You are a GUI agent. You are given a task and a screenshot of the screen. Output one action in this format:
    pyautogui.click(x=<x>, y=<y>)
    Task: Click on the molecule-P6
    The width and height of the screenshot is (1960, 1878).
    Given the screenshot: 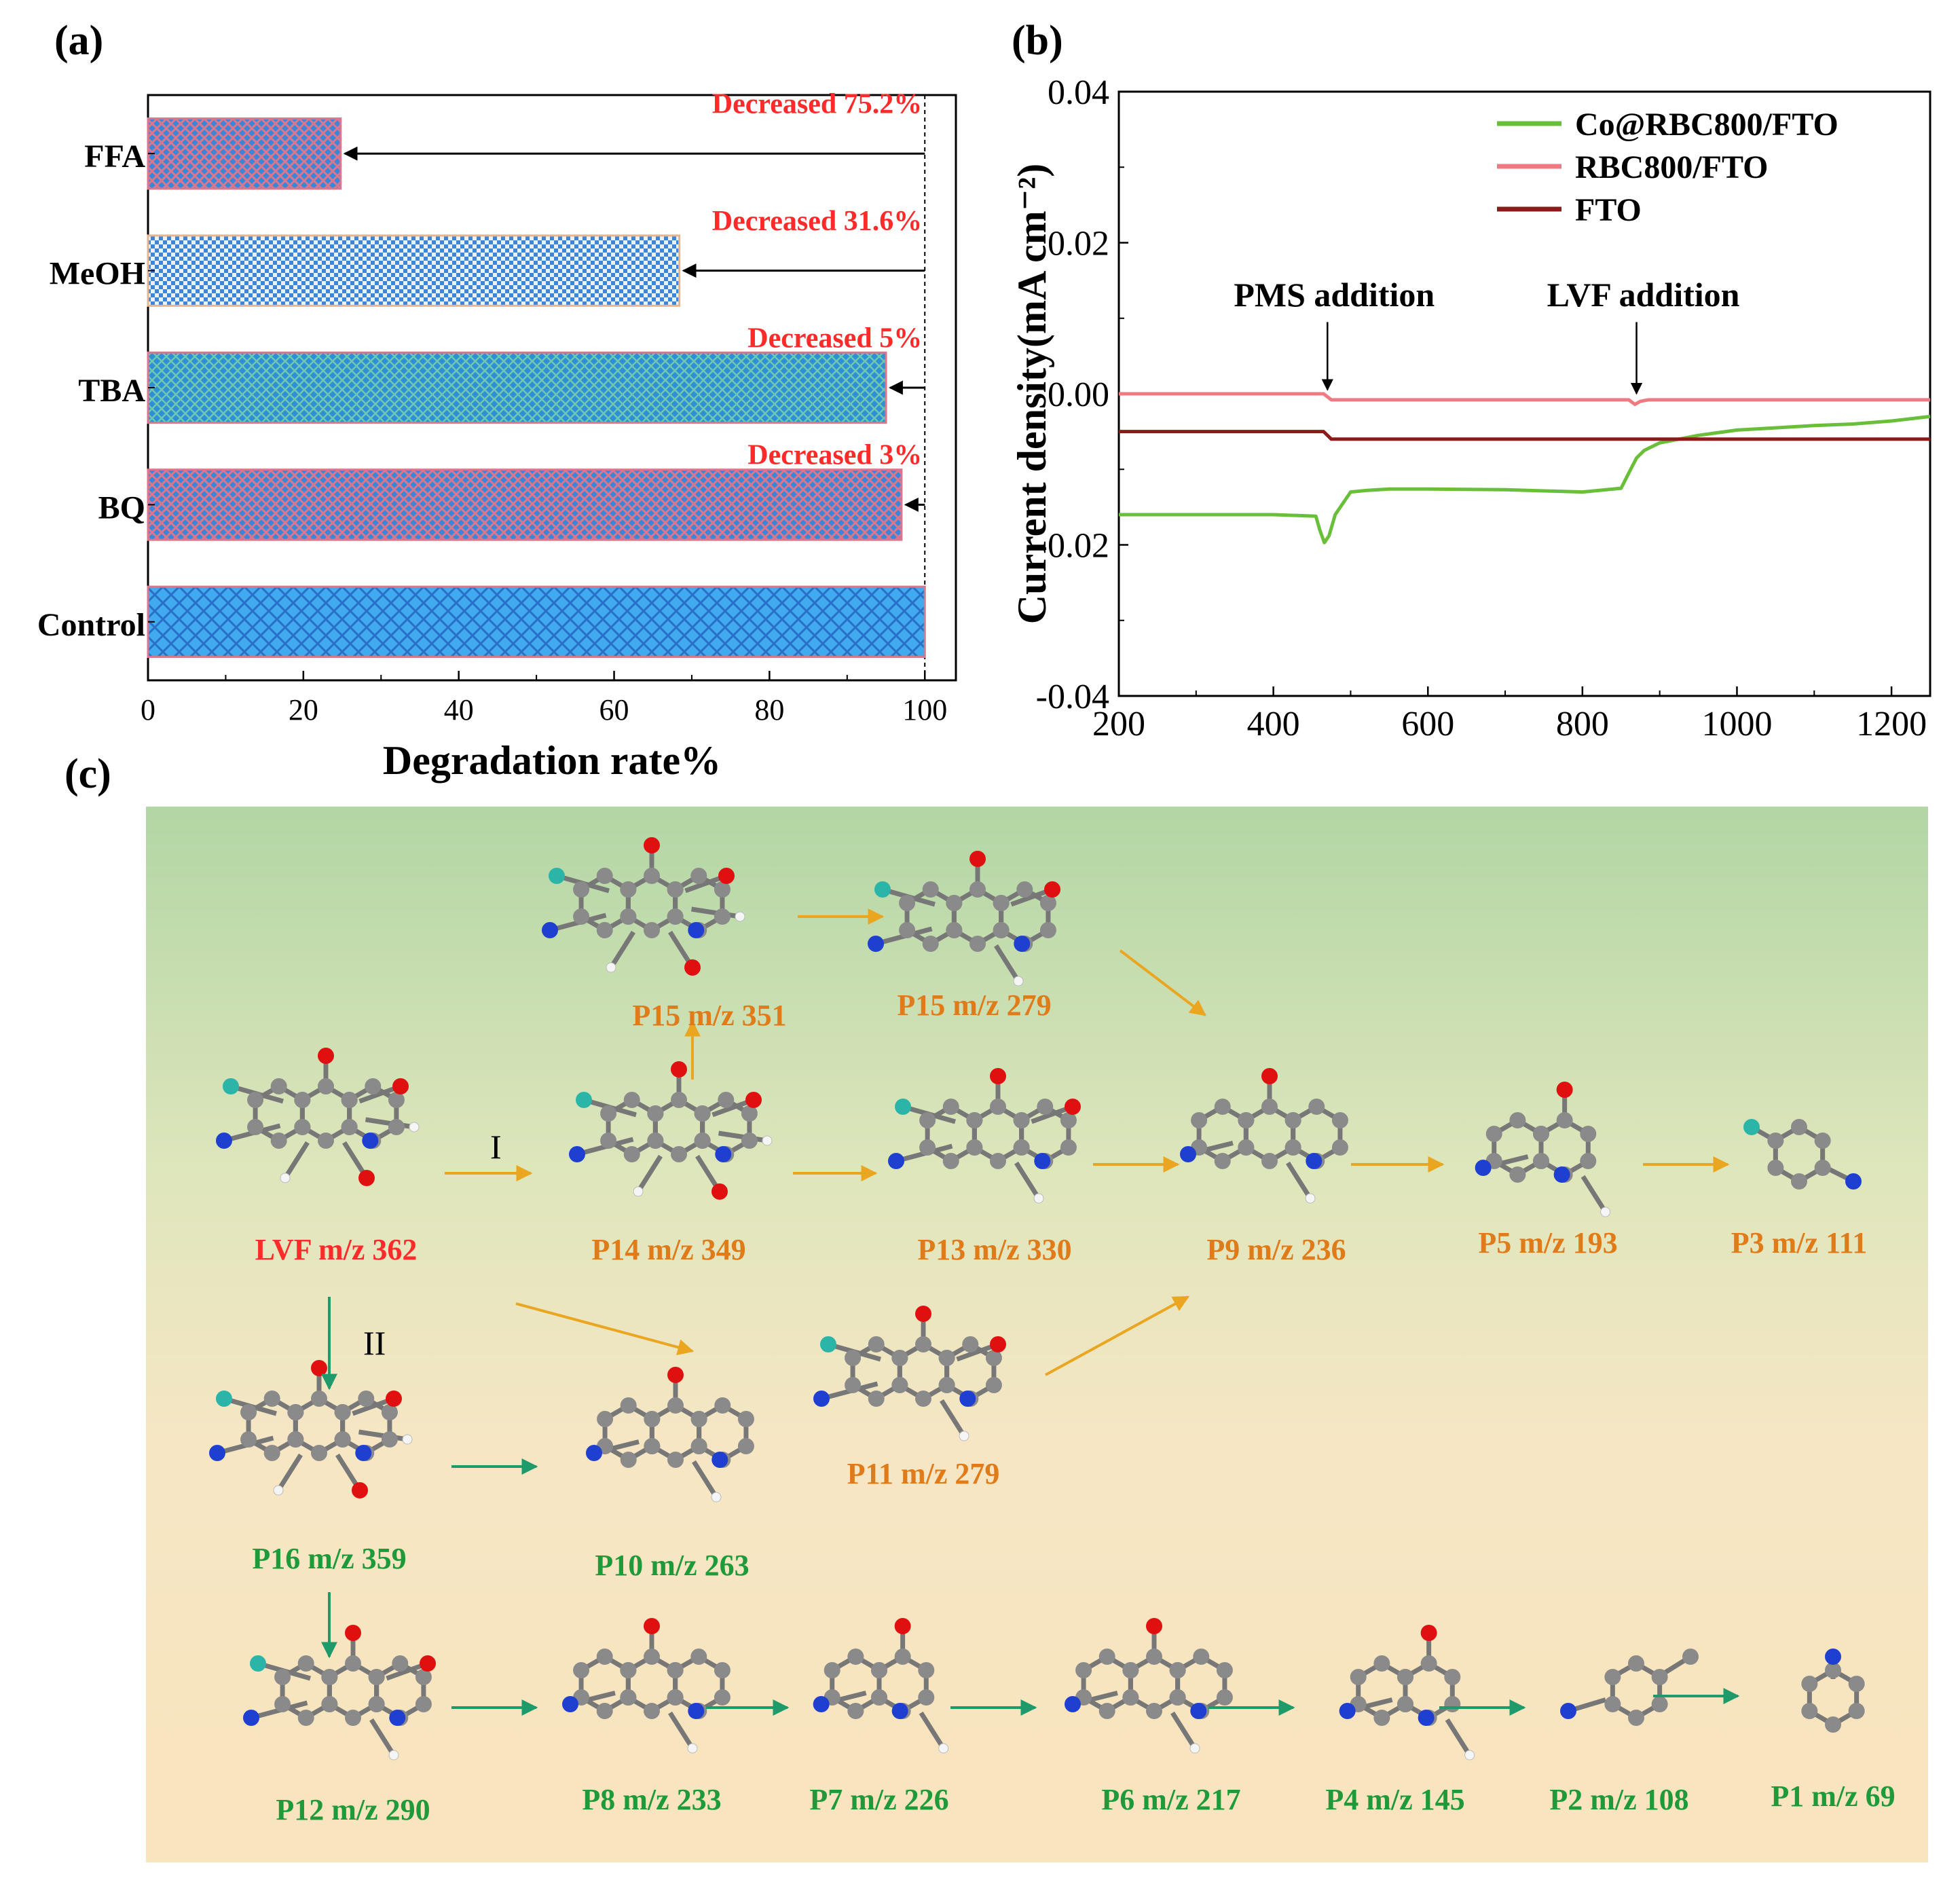 What is the action you would take?
    pyautogui.click(x=1149, y=1686)
    